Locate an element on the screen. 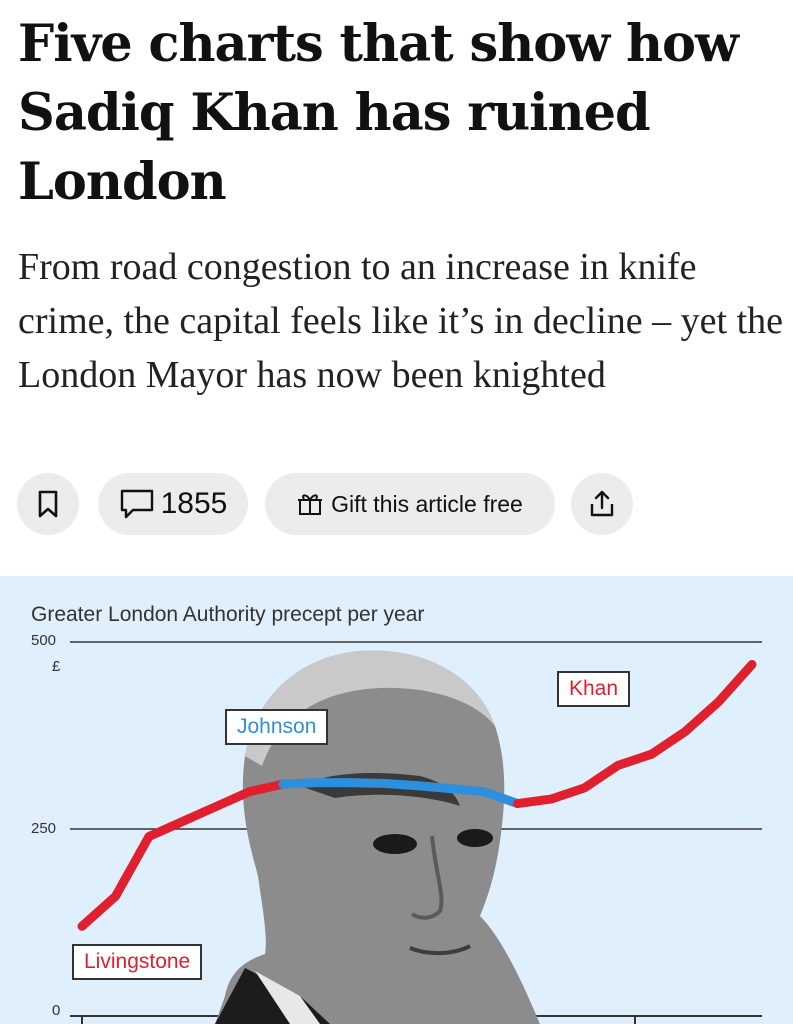  share-button is located at coordinates (602, 504).